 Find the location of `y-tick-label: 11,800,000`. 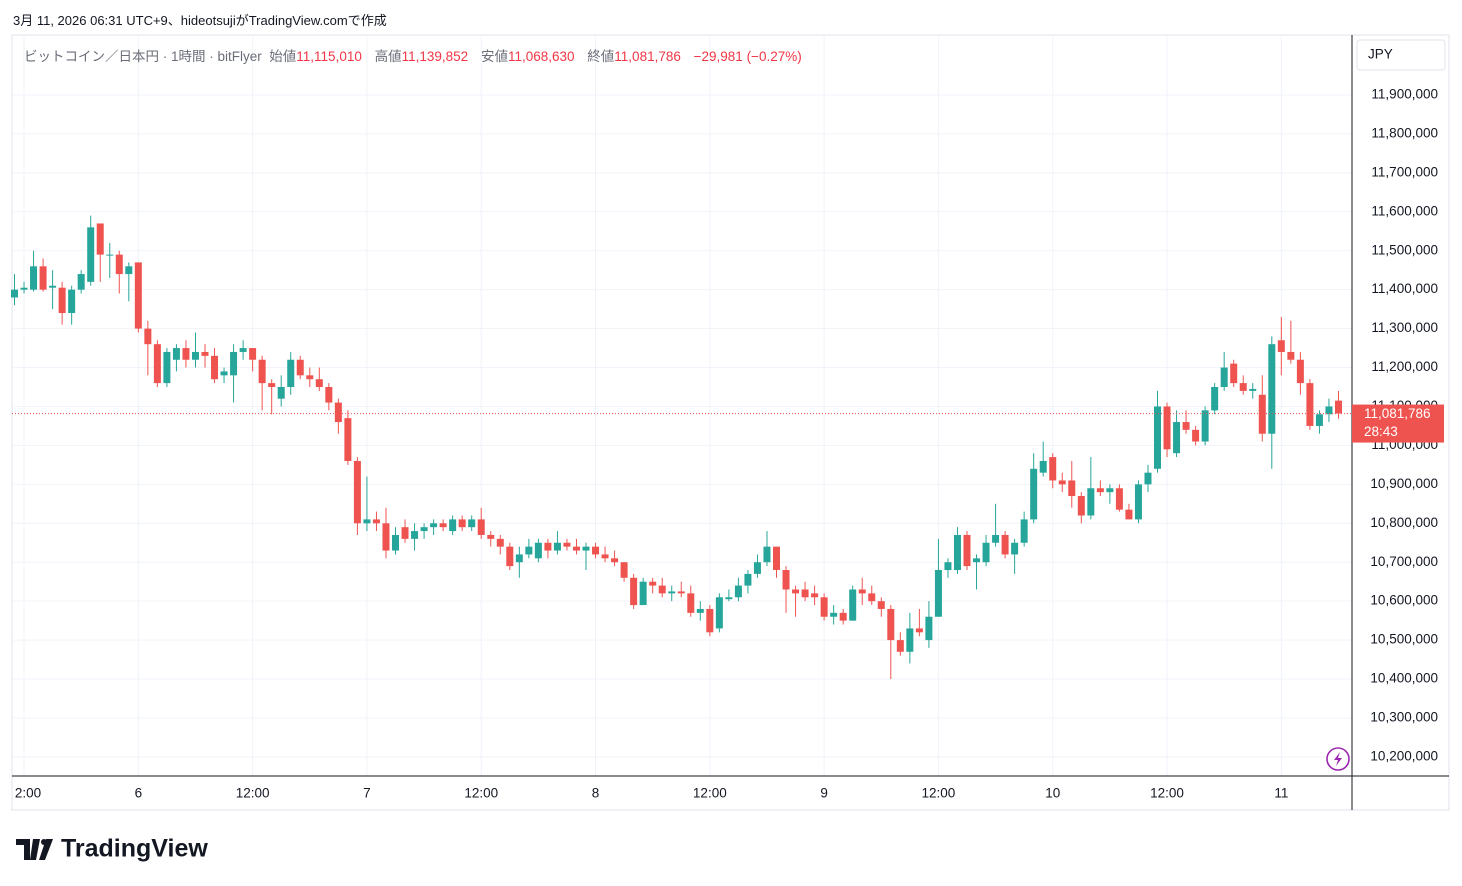

y-tick-label: 11,800,000 is located at coordinates (1404, 132).